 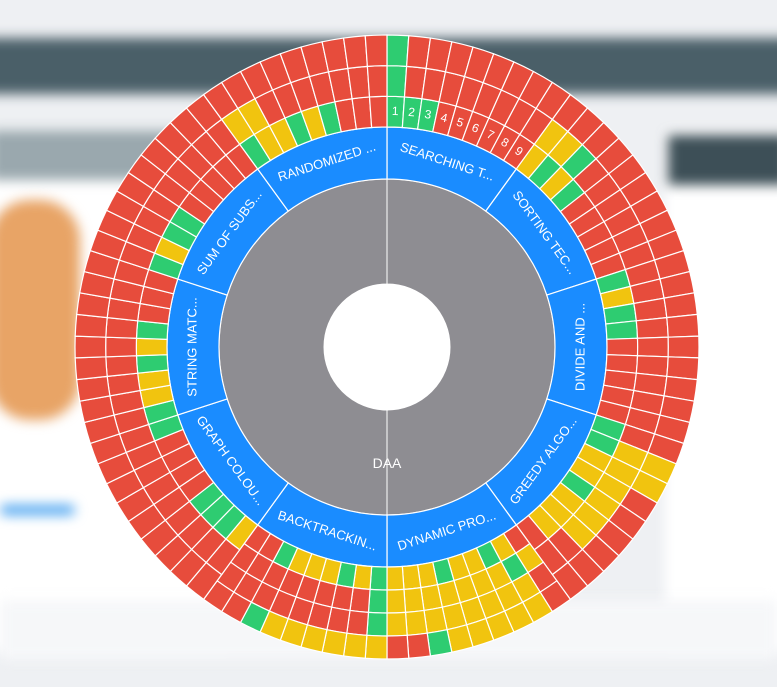 I want to click on background-progress-bar, so click(x=37, y=510).